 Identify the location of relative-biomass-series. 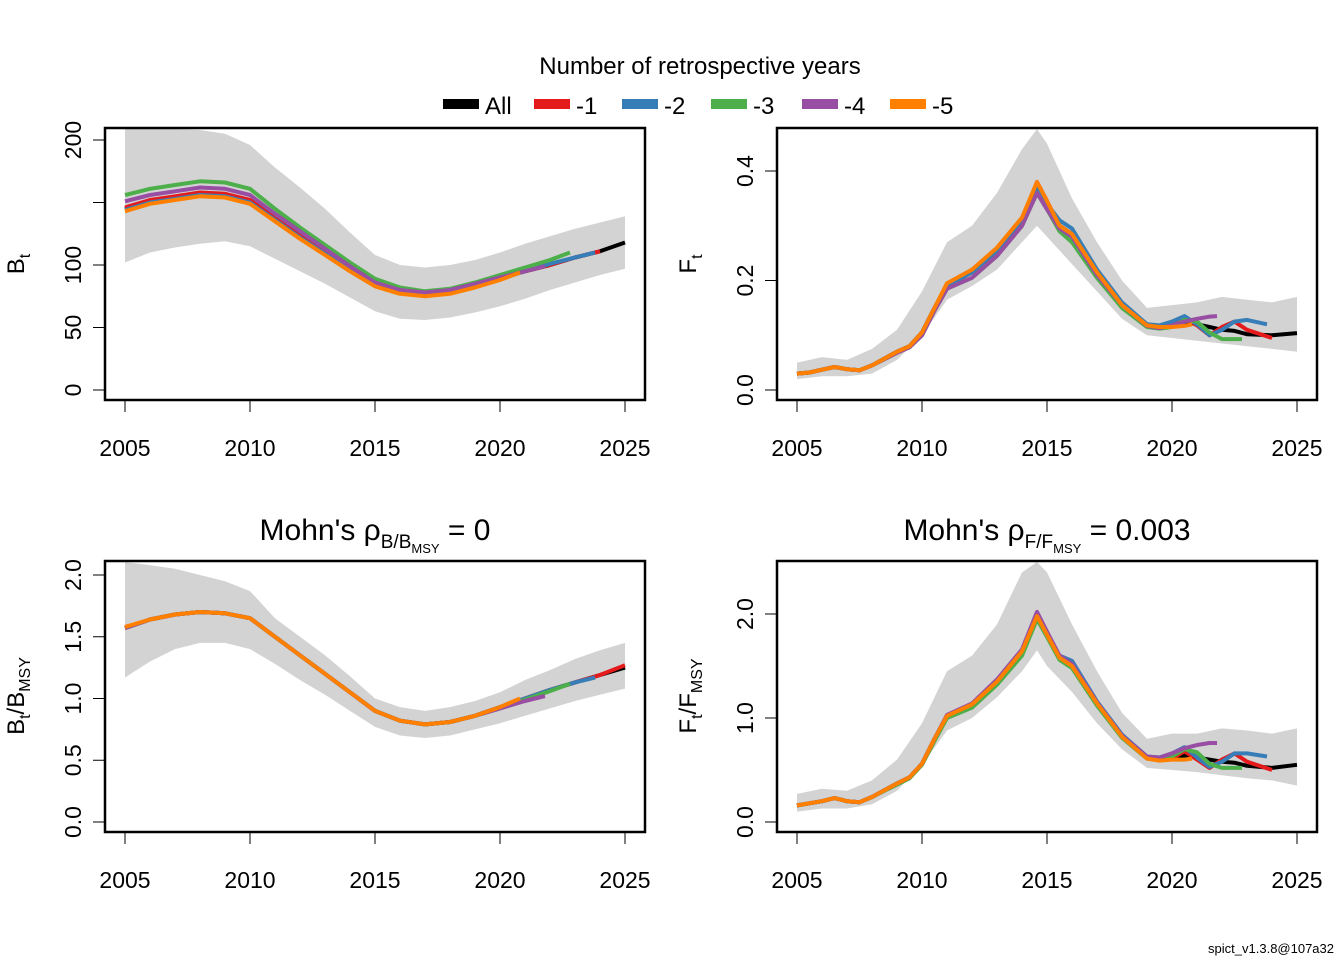
(375, 668).